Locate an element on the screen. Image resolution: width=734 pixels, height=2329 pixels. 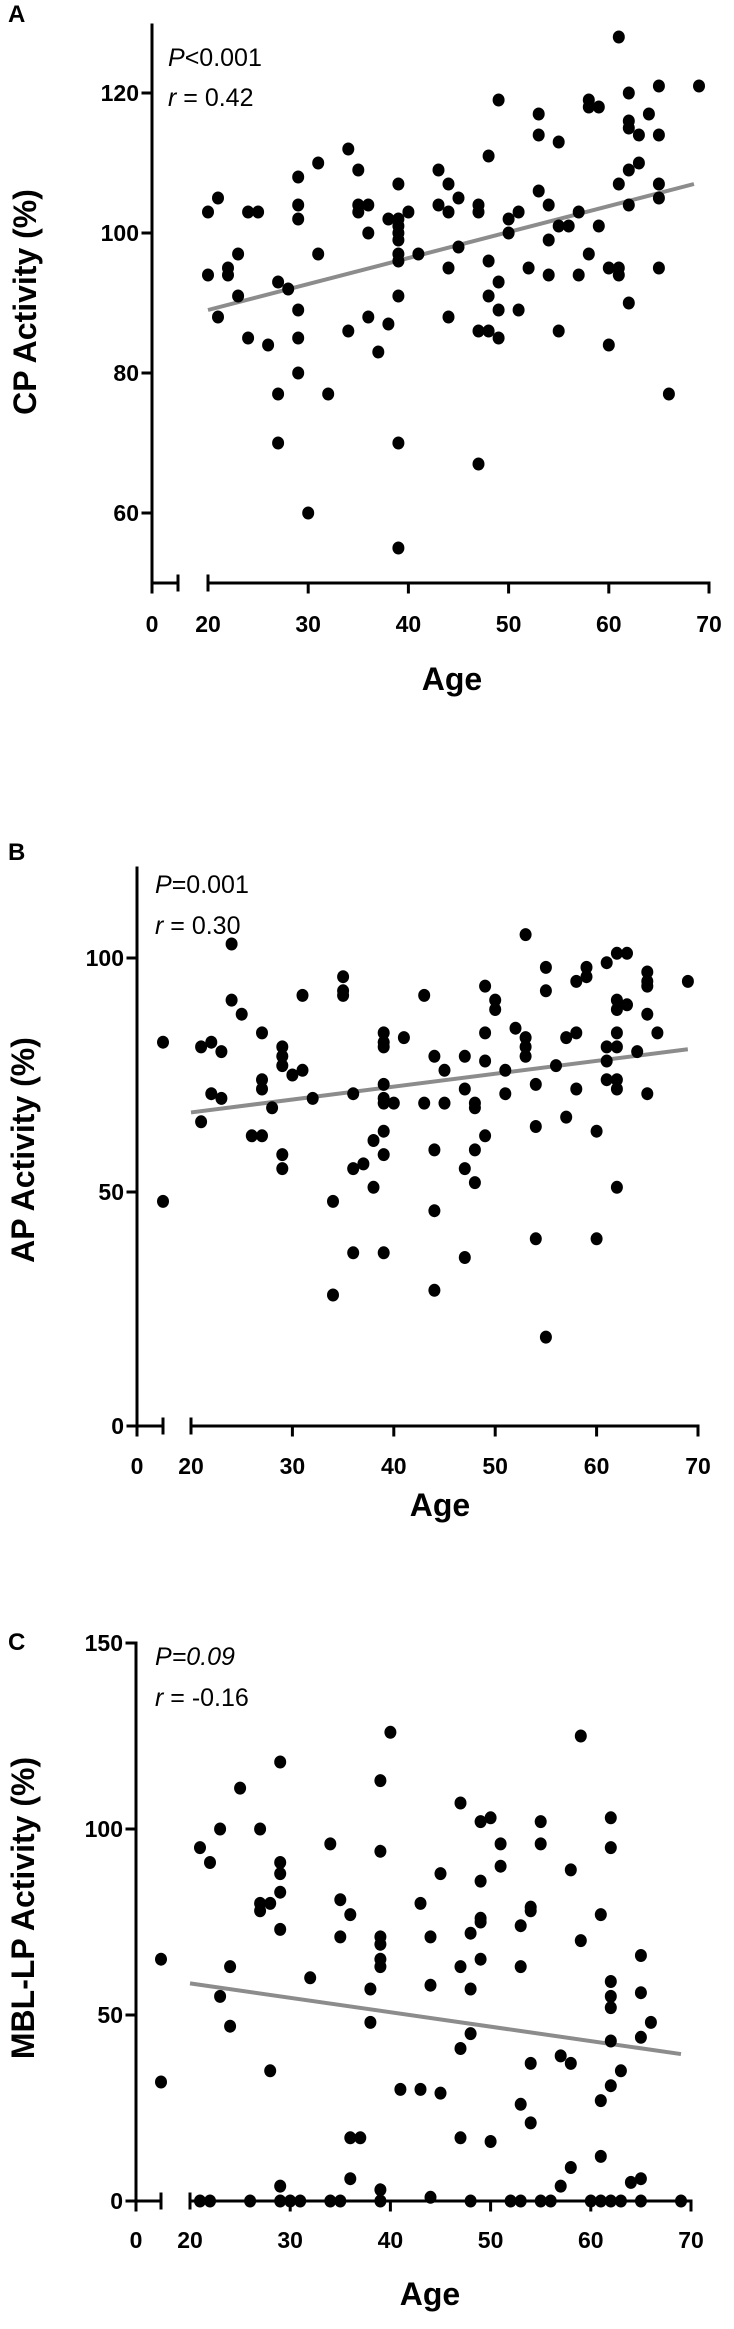
regression-line is located at coordinates (451, 247).